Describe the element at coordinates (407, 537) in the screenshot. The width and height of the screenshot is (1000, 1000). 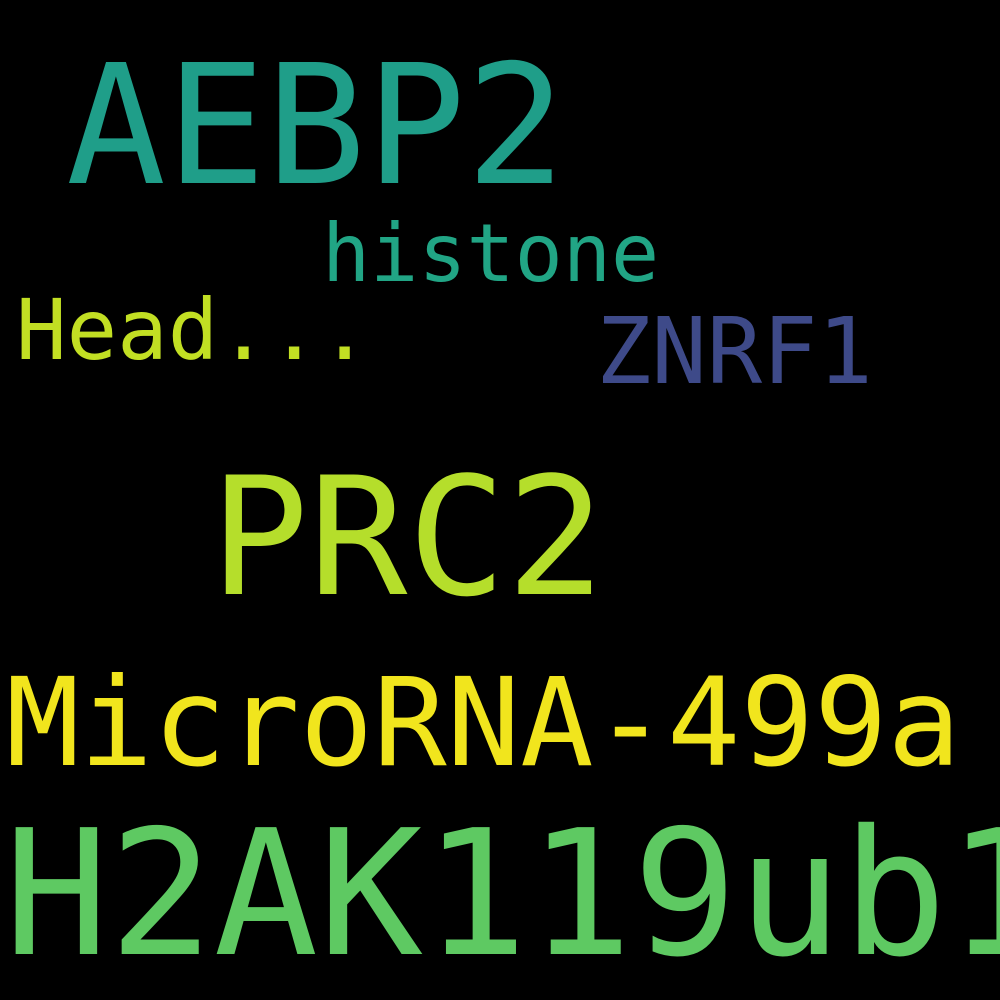
I see `word-prc2: PRC2` at that location.